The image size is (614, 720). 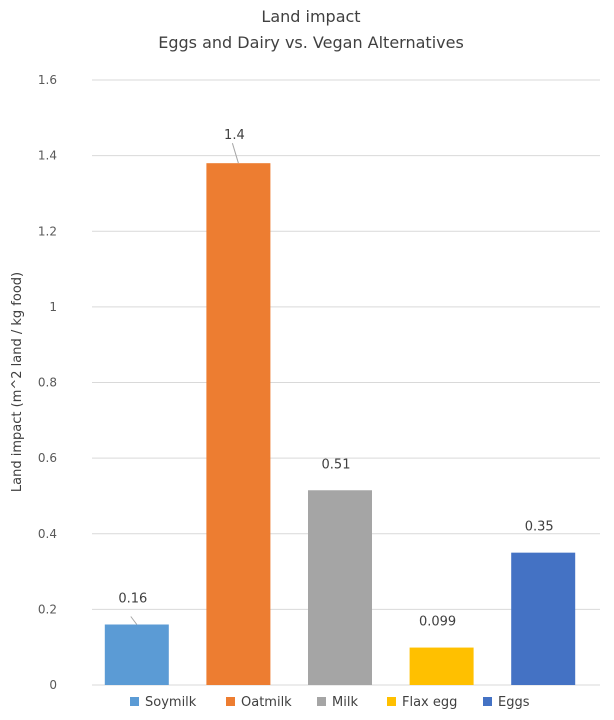 What do you see at coordinates (429, 702) in the screenshot?
I see `legend-entry: Flax egg` at bounding box center [429, 702].